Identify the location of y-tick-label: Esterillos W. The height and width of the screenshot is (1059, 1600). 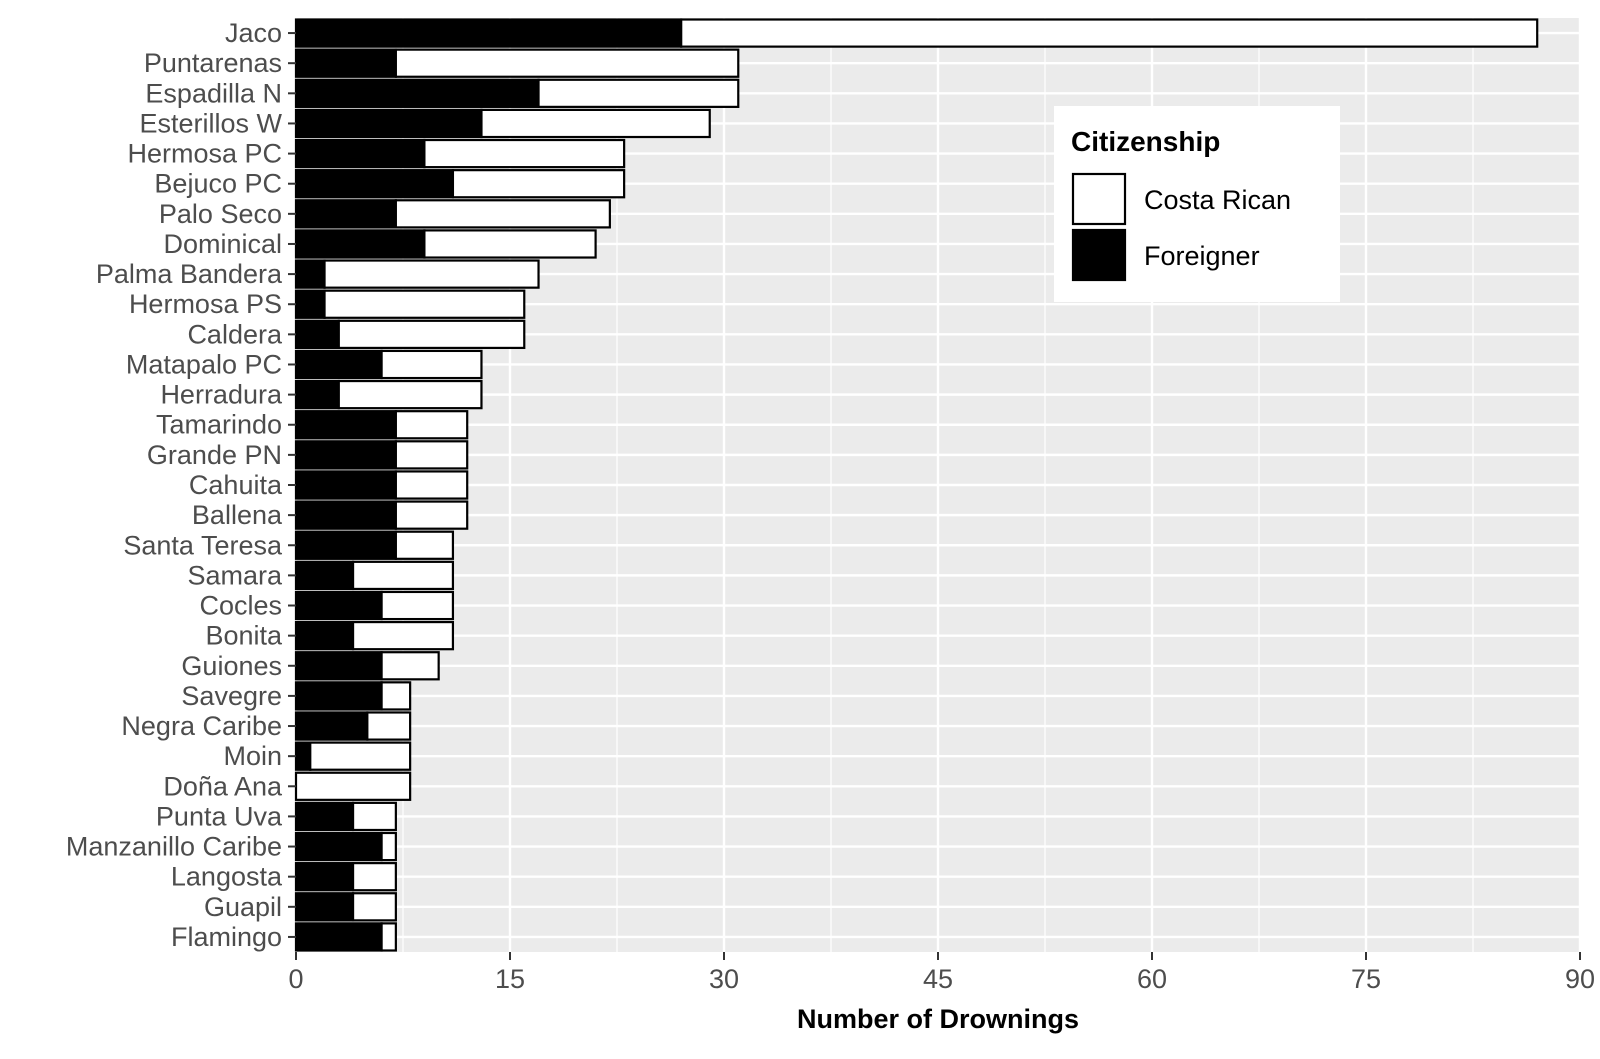
(210, 123).